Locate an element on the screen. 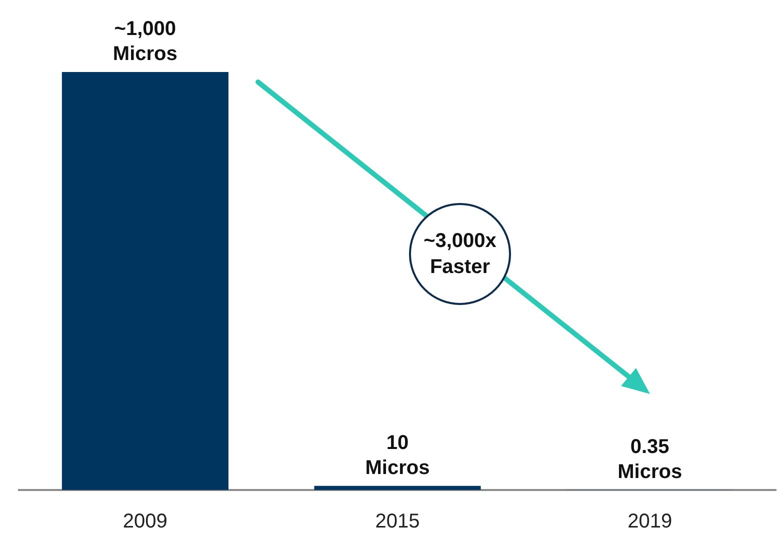  circle-badge: ~3,000x Faster is located at coordinates (460, 254).